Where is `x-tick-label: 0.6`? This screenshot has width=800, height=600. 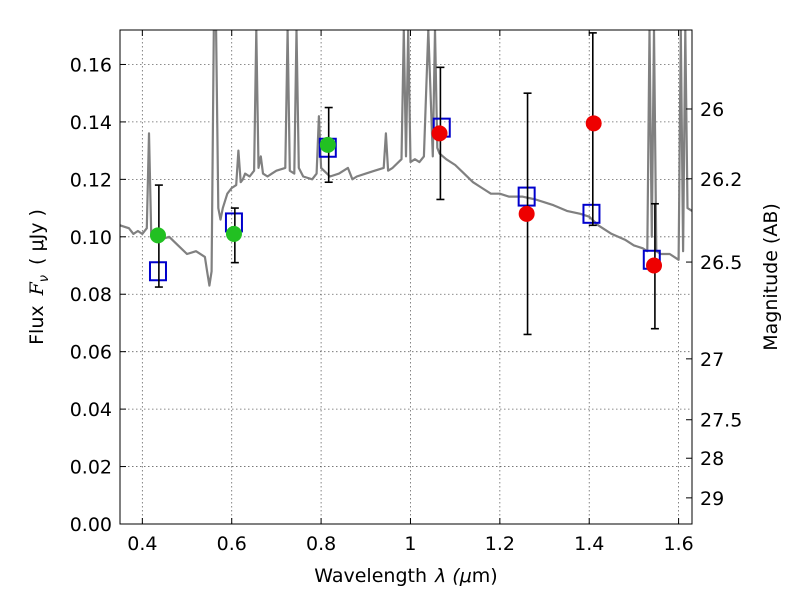 x-tick-label: 0.6 is located at coordinates (232, 544).